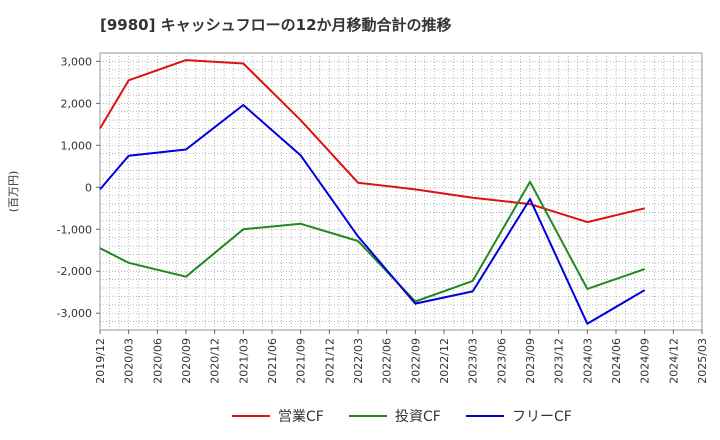  What do you see at coordinates (501, 361) in the screenshot?
I see `x-tick-label: 2023/06` at bounding box center [501, 361].